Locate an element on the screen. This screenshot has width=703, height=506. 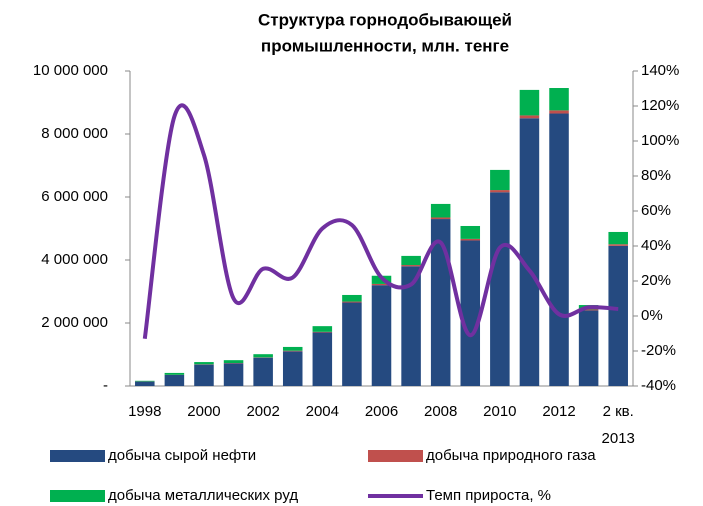
legend-label: добыча сырой нефти is located at coordinates (182, 455).